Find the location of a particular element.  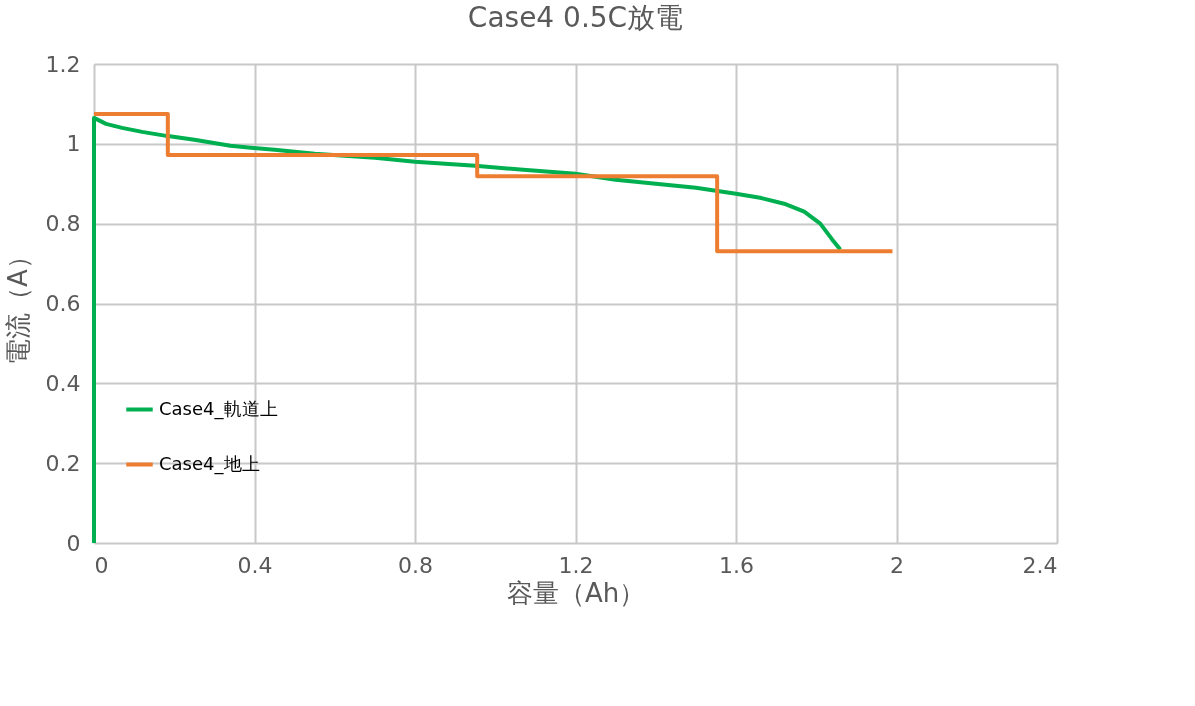

y-axis-title: 電流（A） is located at coordinates (17, 304).